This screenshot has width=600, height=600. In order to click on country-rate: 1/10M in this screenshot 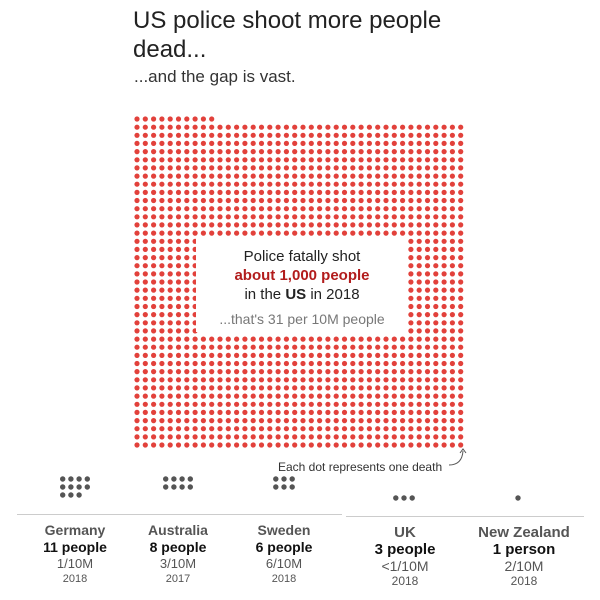, I will do `click(75, 563)`.